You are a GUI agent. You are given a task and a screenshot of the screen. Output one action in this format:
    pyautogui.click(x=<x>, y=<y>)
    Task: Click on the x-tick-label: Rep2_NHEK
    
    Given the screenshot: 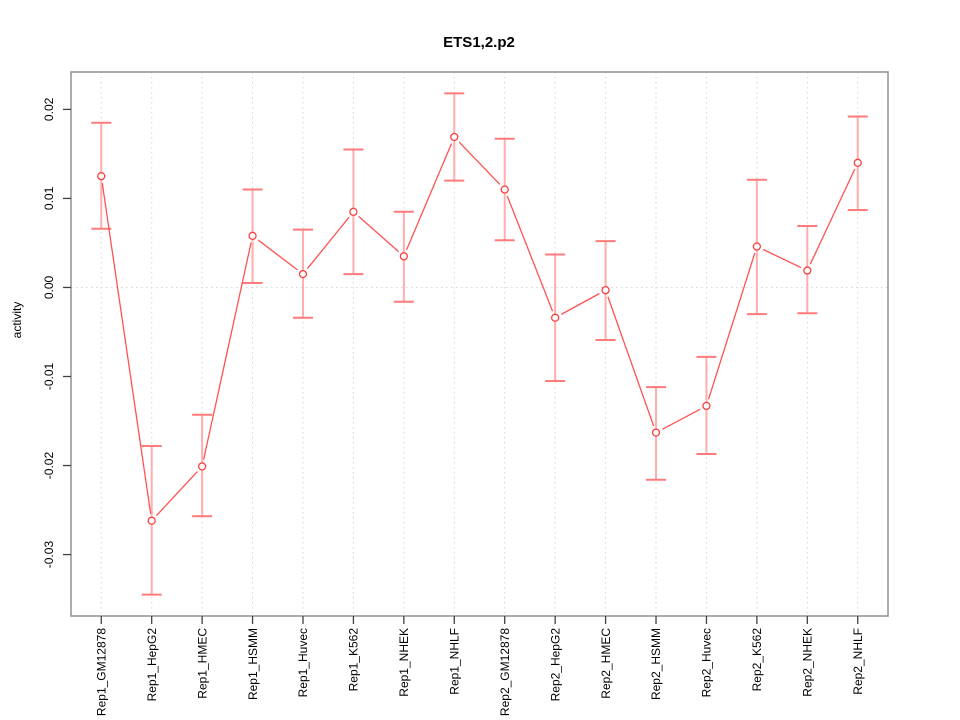 What is the action you would take?
    pyautogui.click(x=808, y=662)
    